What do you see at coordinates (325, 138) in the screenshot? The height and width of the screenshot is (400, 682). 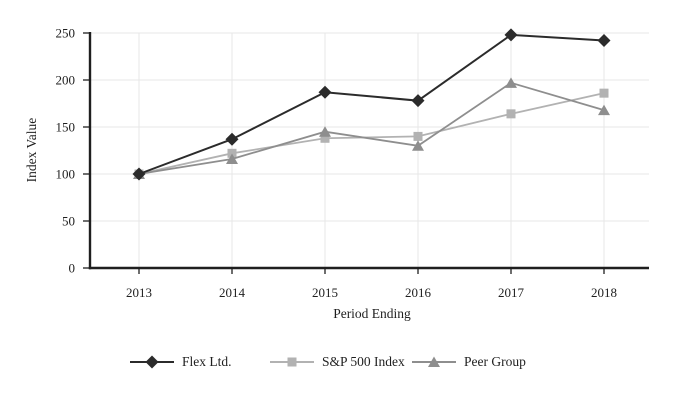 I see `point-s-p-500-index-2015` at bounding box center [325, 138].